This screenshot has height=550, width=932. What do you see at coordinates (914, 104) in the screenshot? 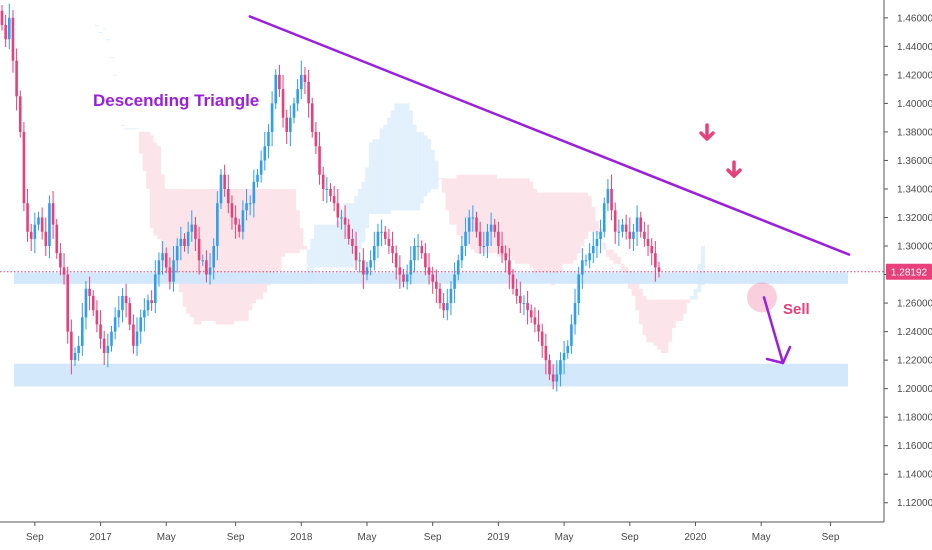
I see `y-tick-label: 1.40000` at bounding box center [914, 104].